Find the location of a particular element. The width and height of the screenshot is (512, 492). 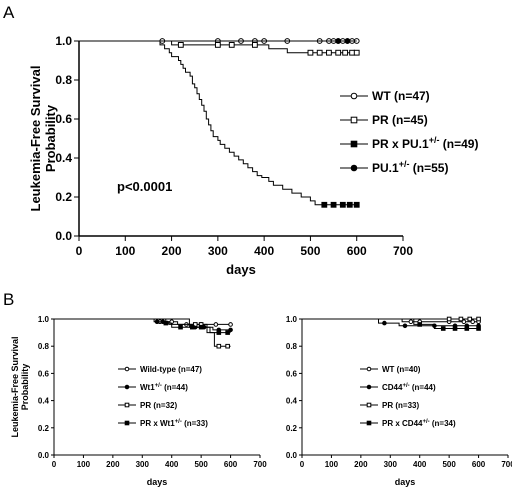

legend-label-name: PR x Wt1 is located at coordinates (157, 423).